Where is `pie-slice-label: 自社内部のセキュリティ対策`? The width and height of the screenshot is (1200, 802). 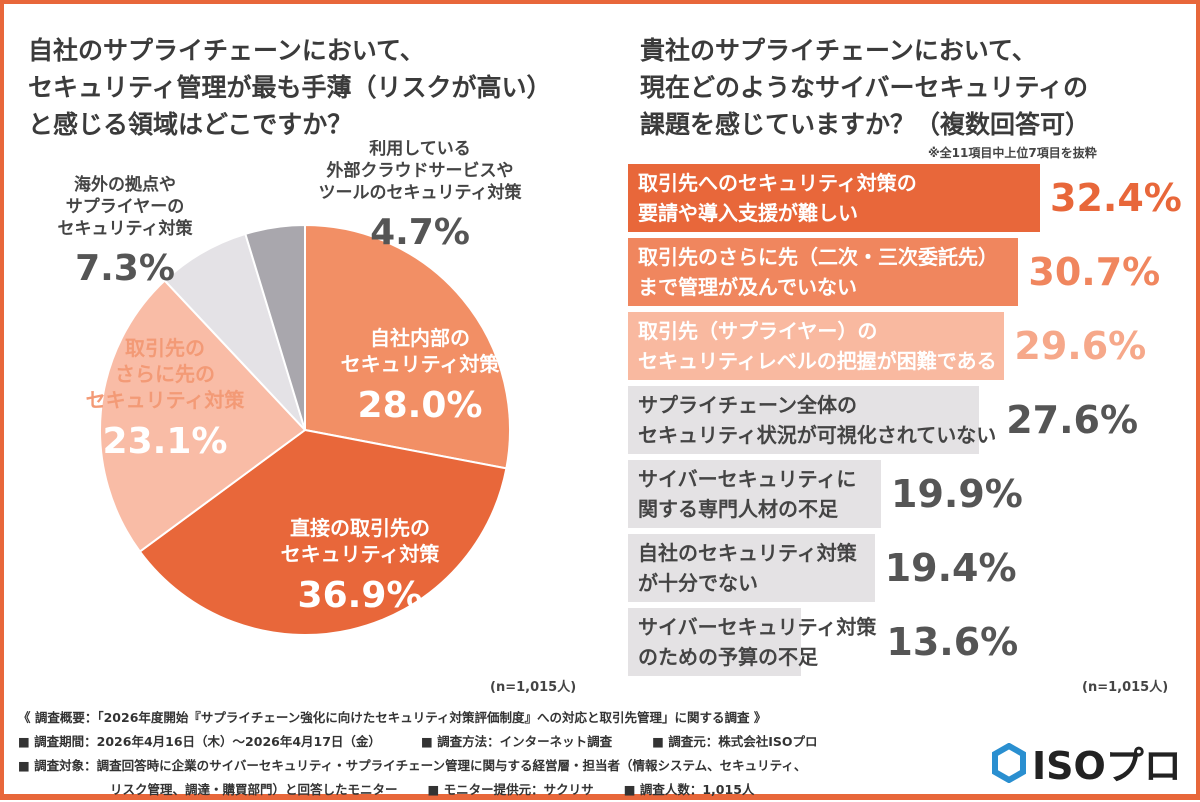
pie-slice-label: 自社内部のセキュリティ対策 is located at coordinates (421, 351).